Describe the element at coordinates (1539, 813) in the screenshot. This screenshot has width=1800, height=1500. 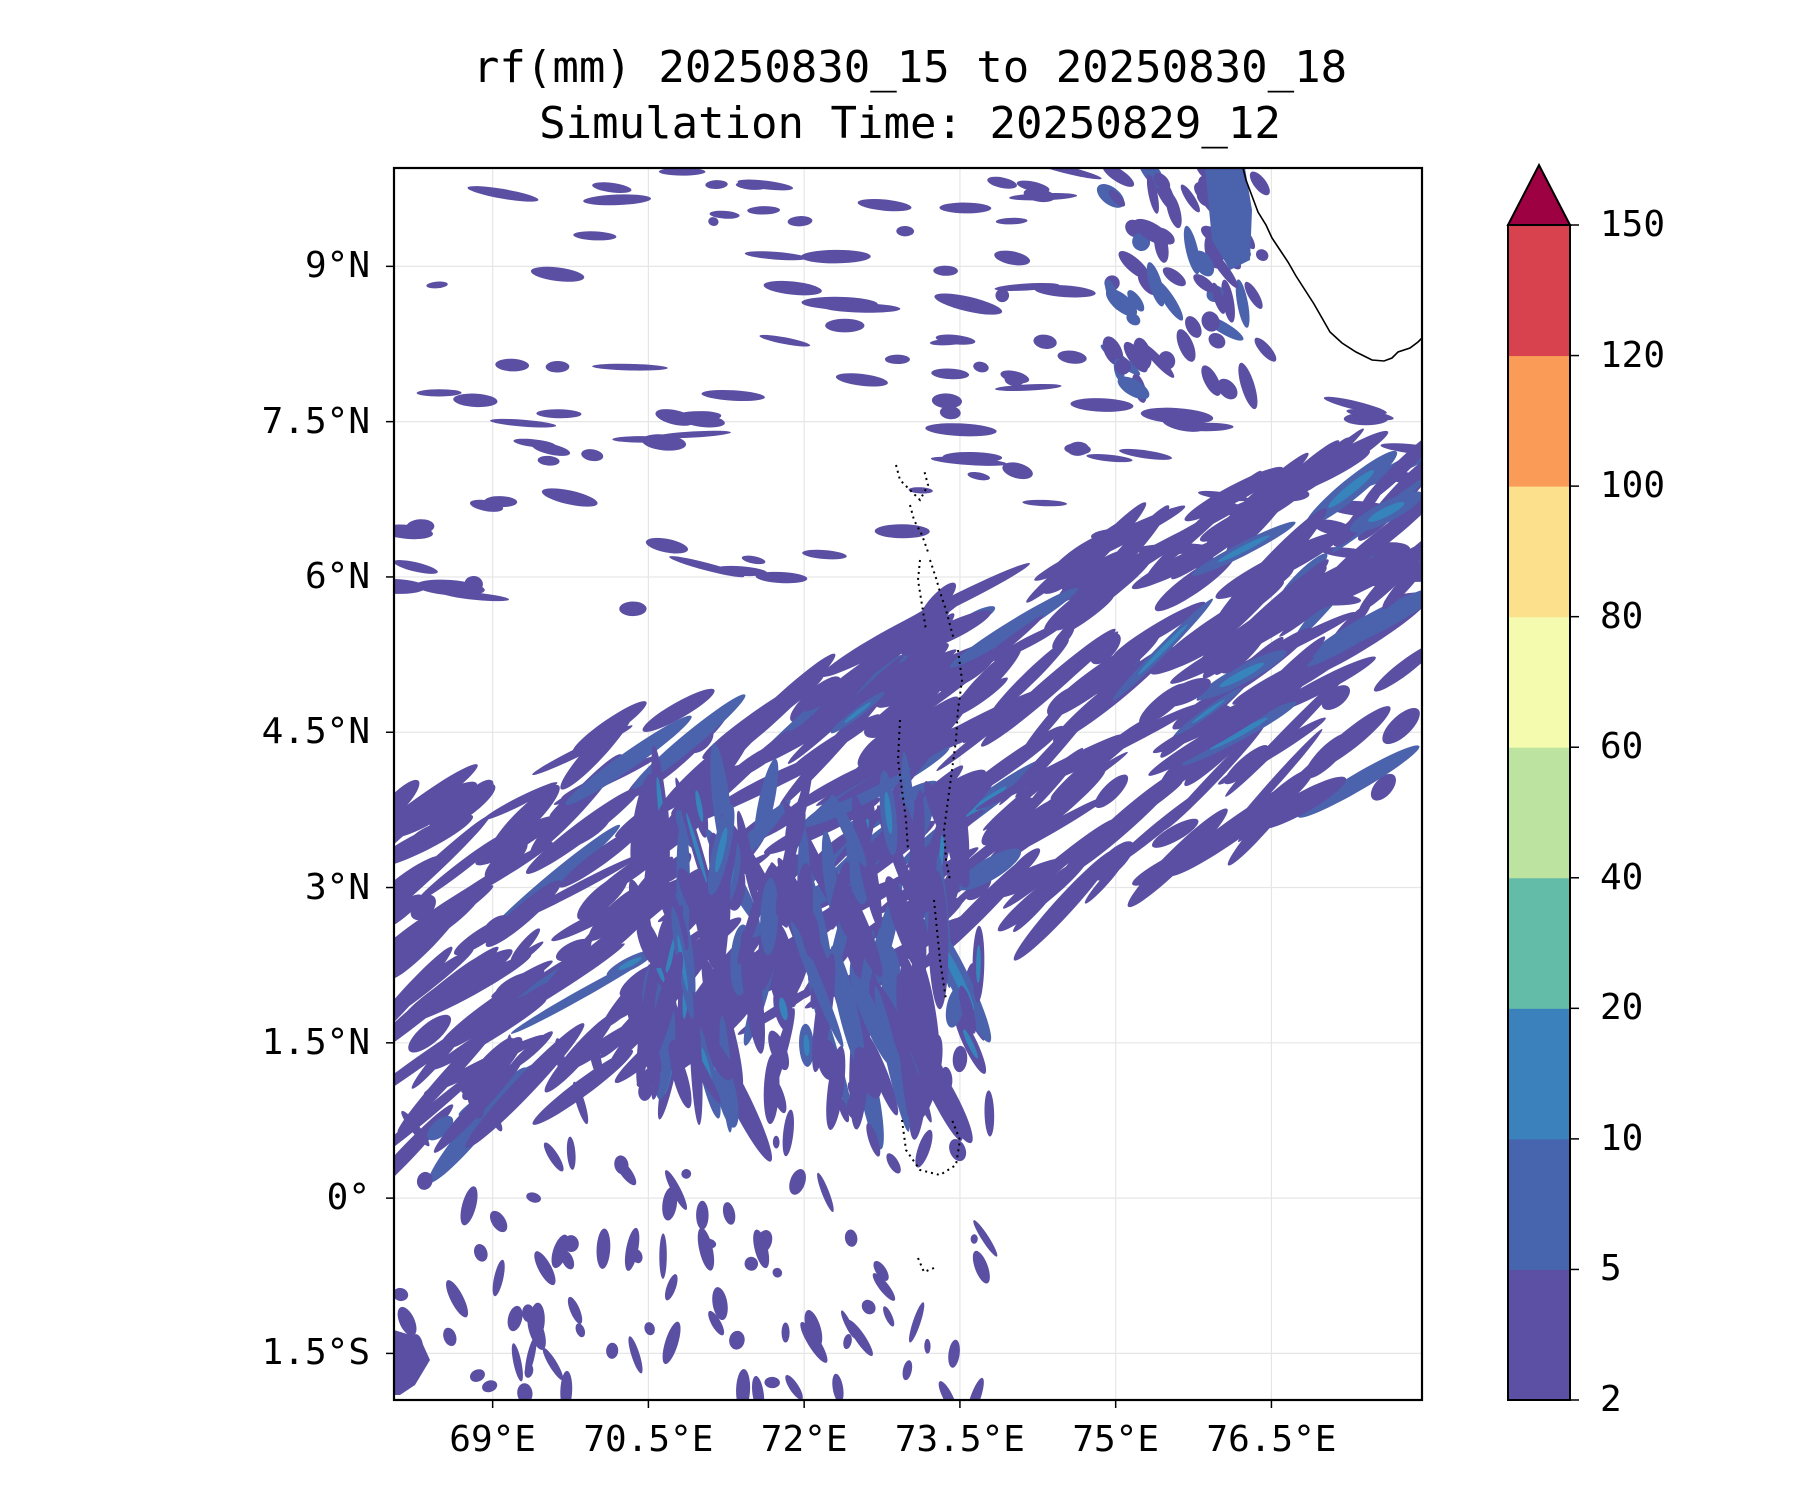
I see `colorbar-segment` at that location.